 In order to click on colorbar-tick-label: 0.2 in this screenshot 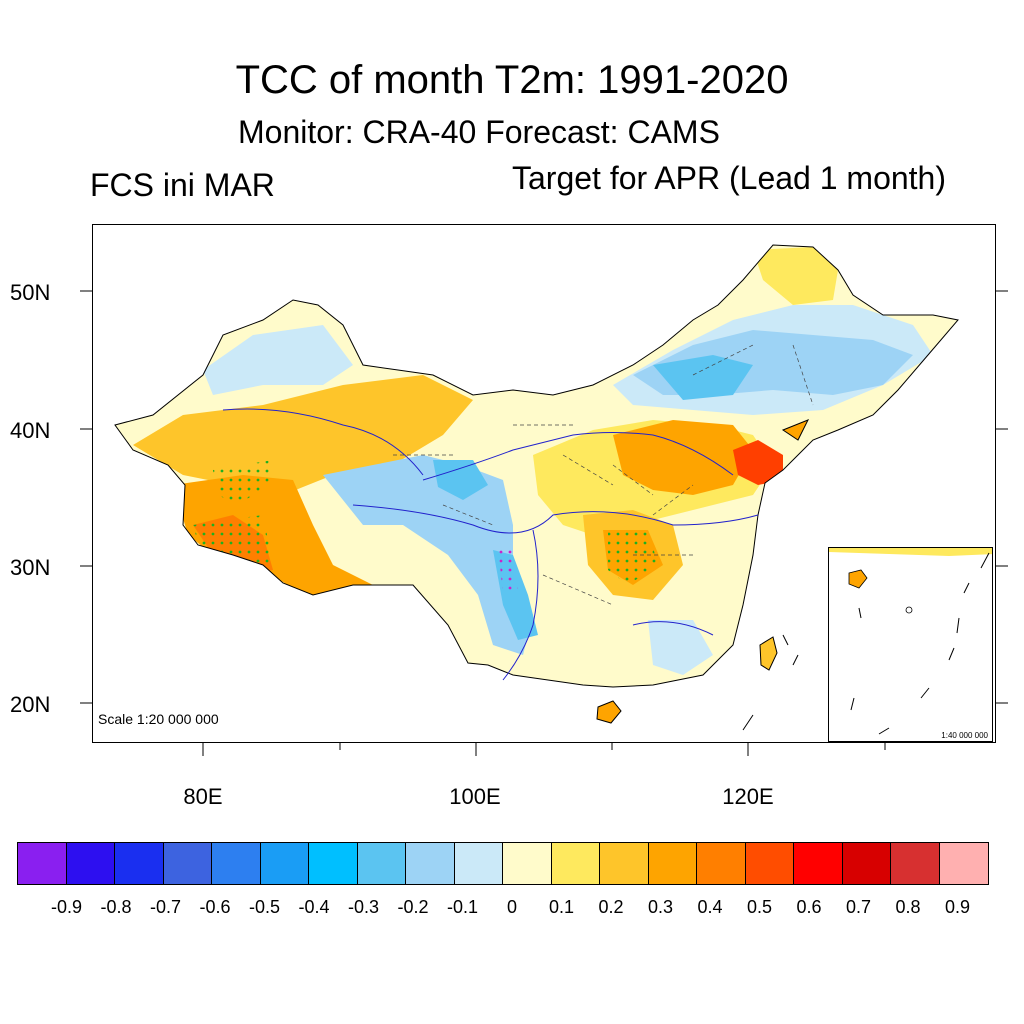, I will do `click(611, 907)`.